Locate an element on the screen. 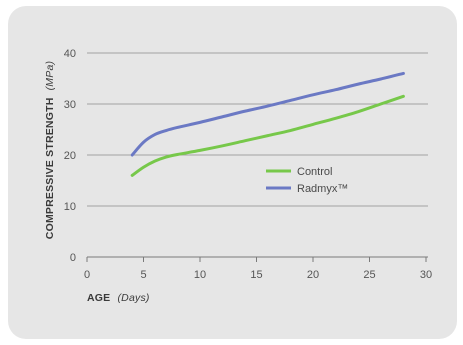  y-axis-label: COMPRESSIVE STRENGTH is located at coordinates (50, 169).